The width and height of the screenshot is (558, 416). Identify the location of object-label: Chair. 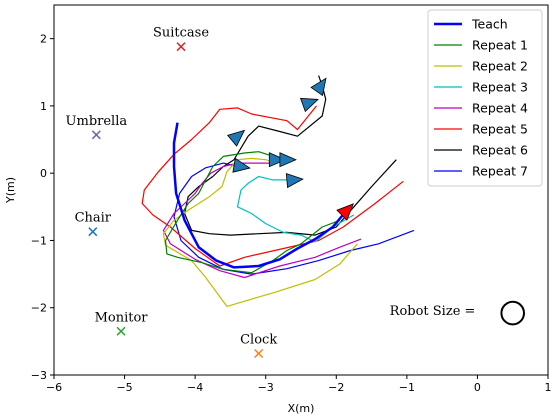
(93, 218).